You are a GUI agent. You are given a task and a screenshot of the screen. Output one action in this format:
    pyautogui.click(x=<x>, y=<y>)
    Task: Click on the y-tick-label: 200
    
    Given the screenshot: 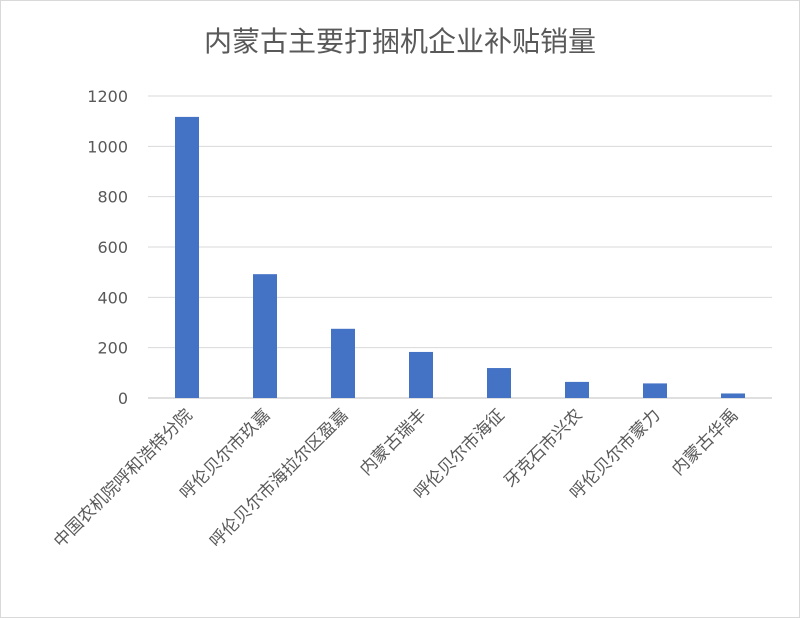 What is the action you would take?
    pyautogui.click(x=112, y=348)
    